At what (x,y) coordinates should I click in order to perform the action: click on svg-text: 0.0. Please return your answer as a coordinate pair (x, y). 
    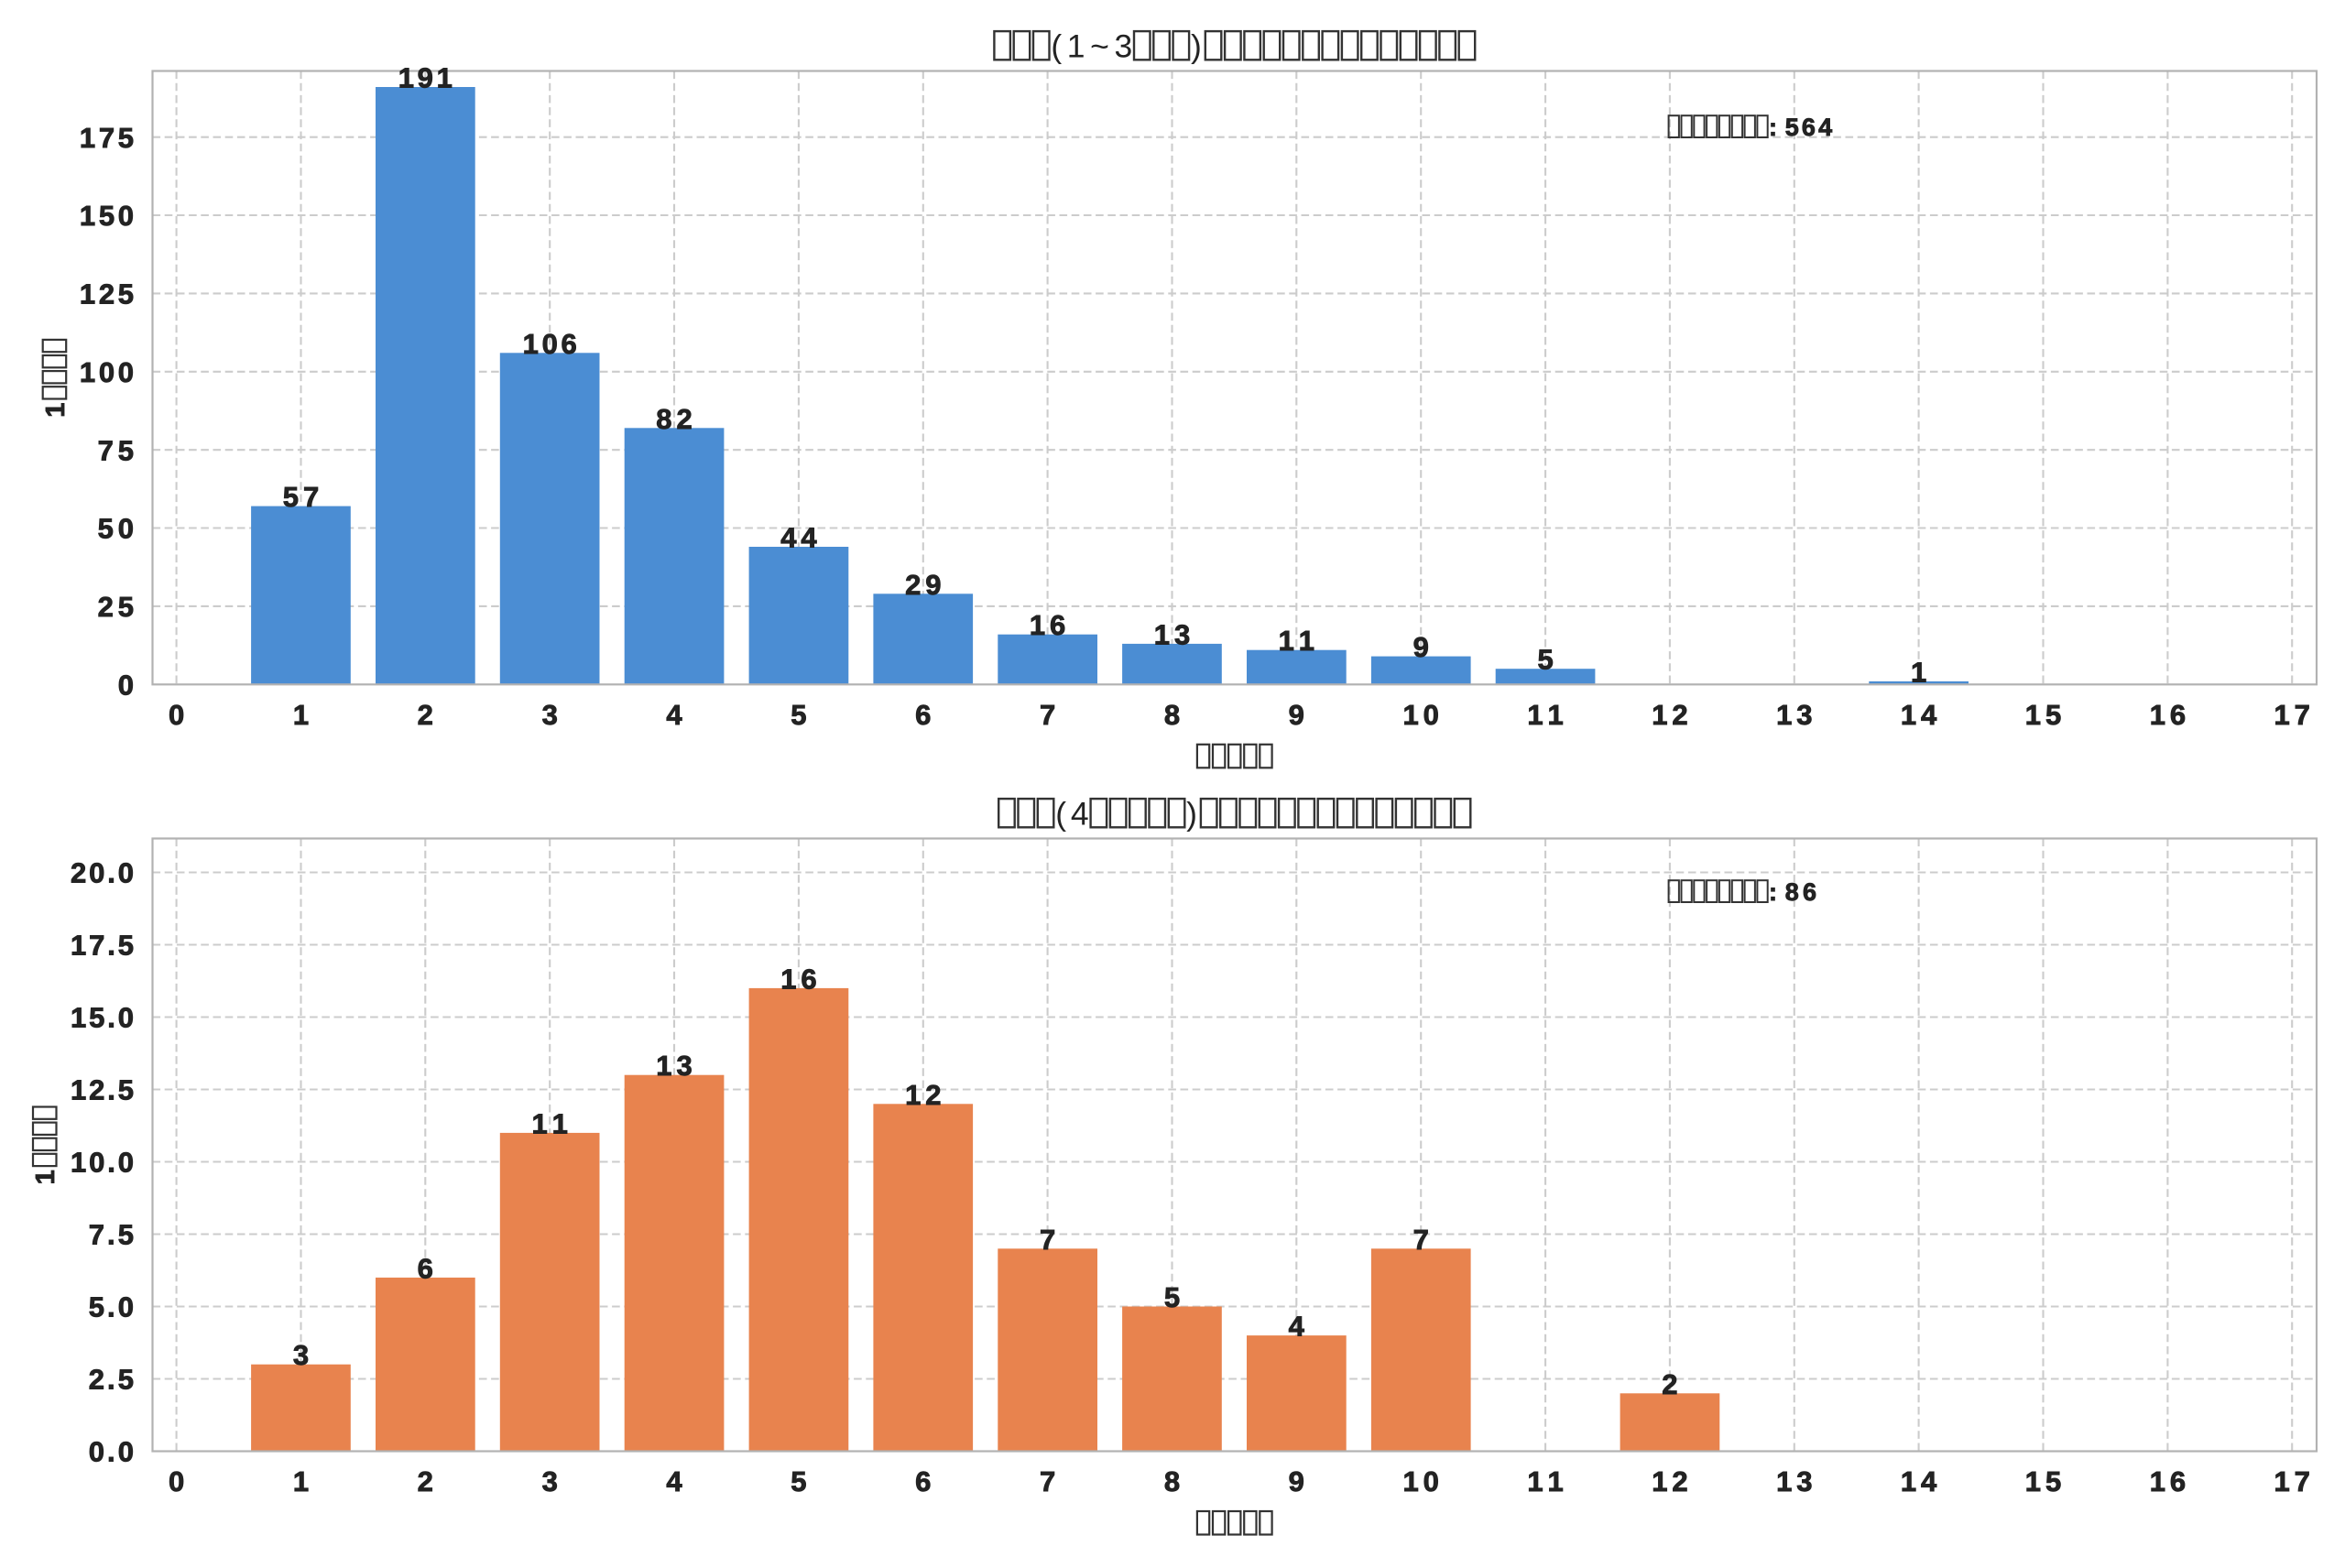
    Looking at the image, I should click on (111, 1452).